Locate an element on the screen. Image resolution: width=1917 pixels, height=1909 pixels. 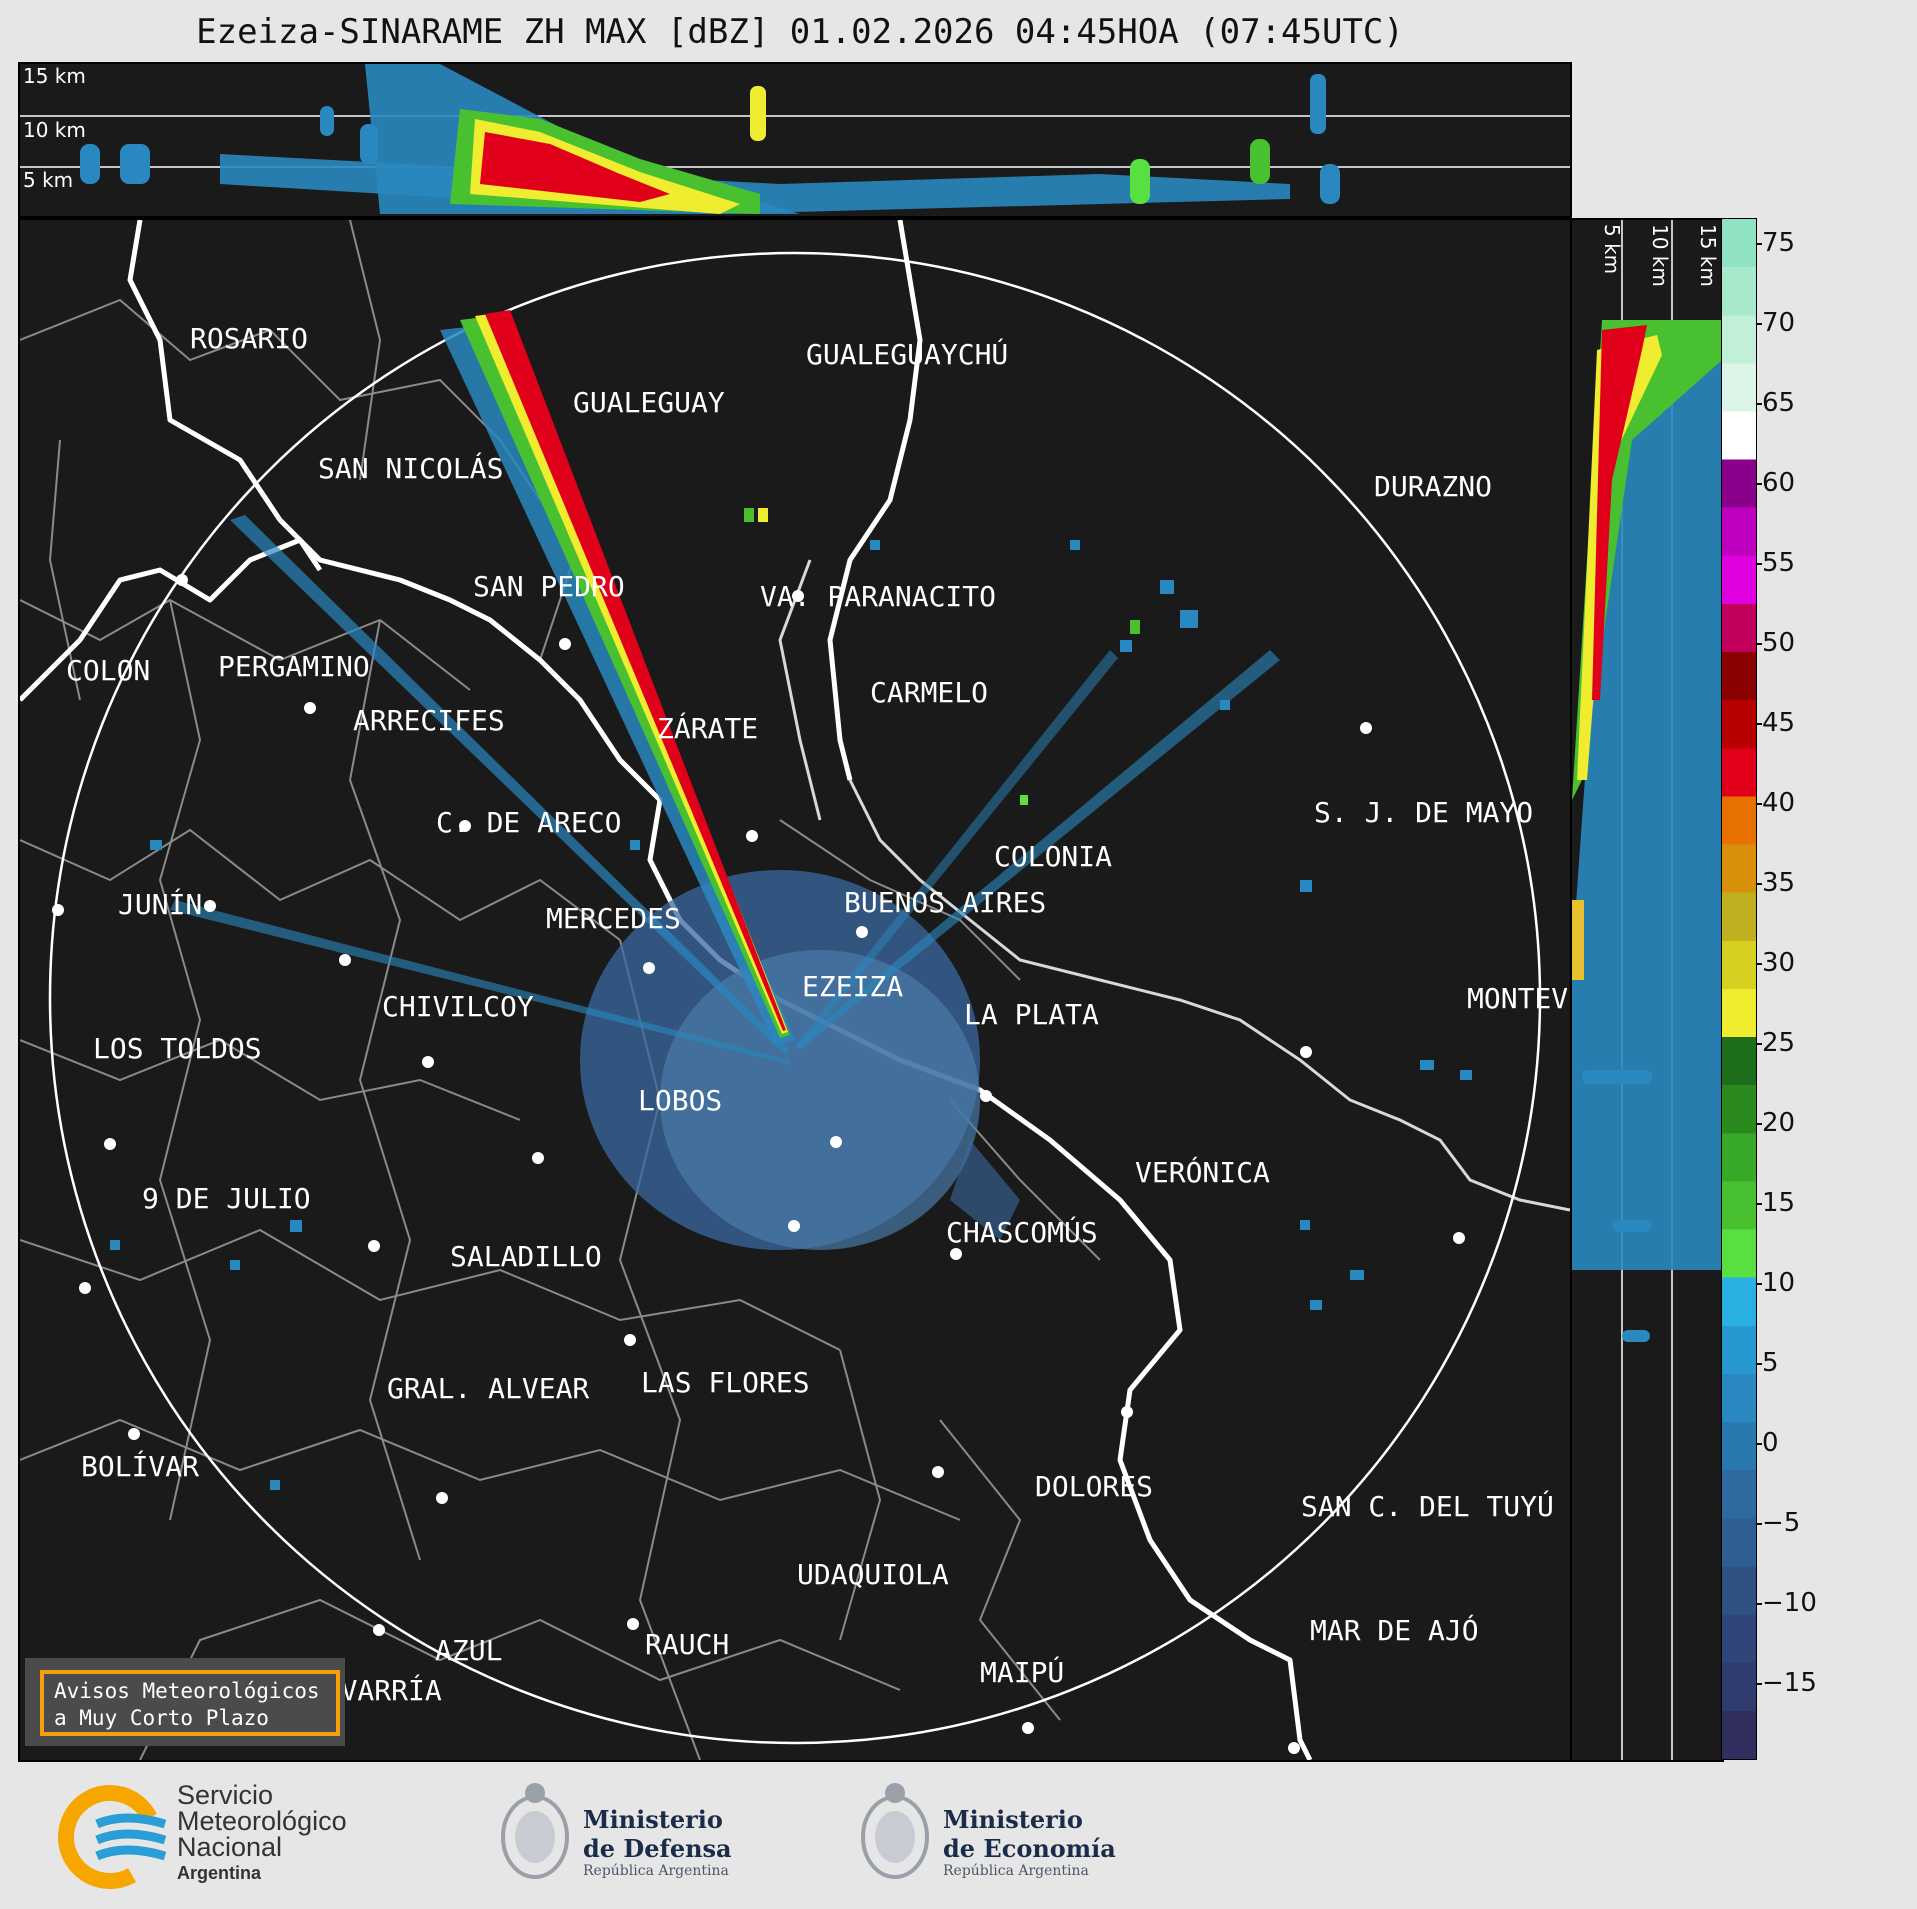
colorbar-tick-label: 0 is located at coordinates (1770, 1443).